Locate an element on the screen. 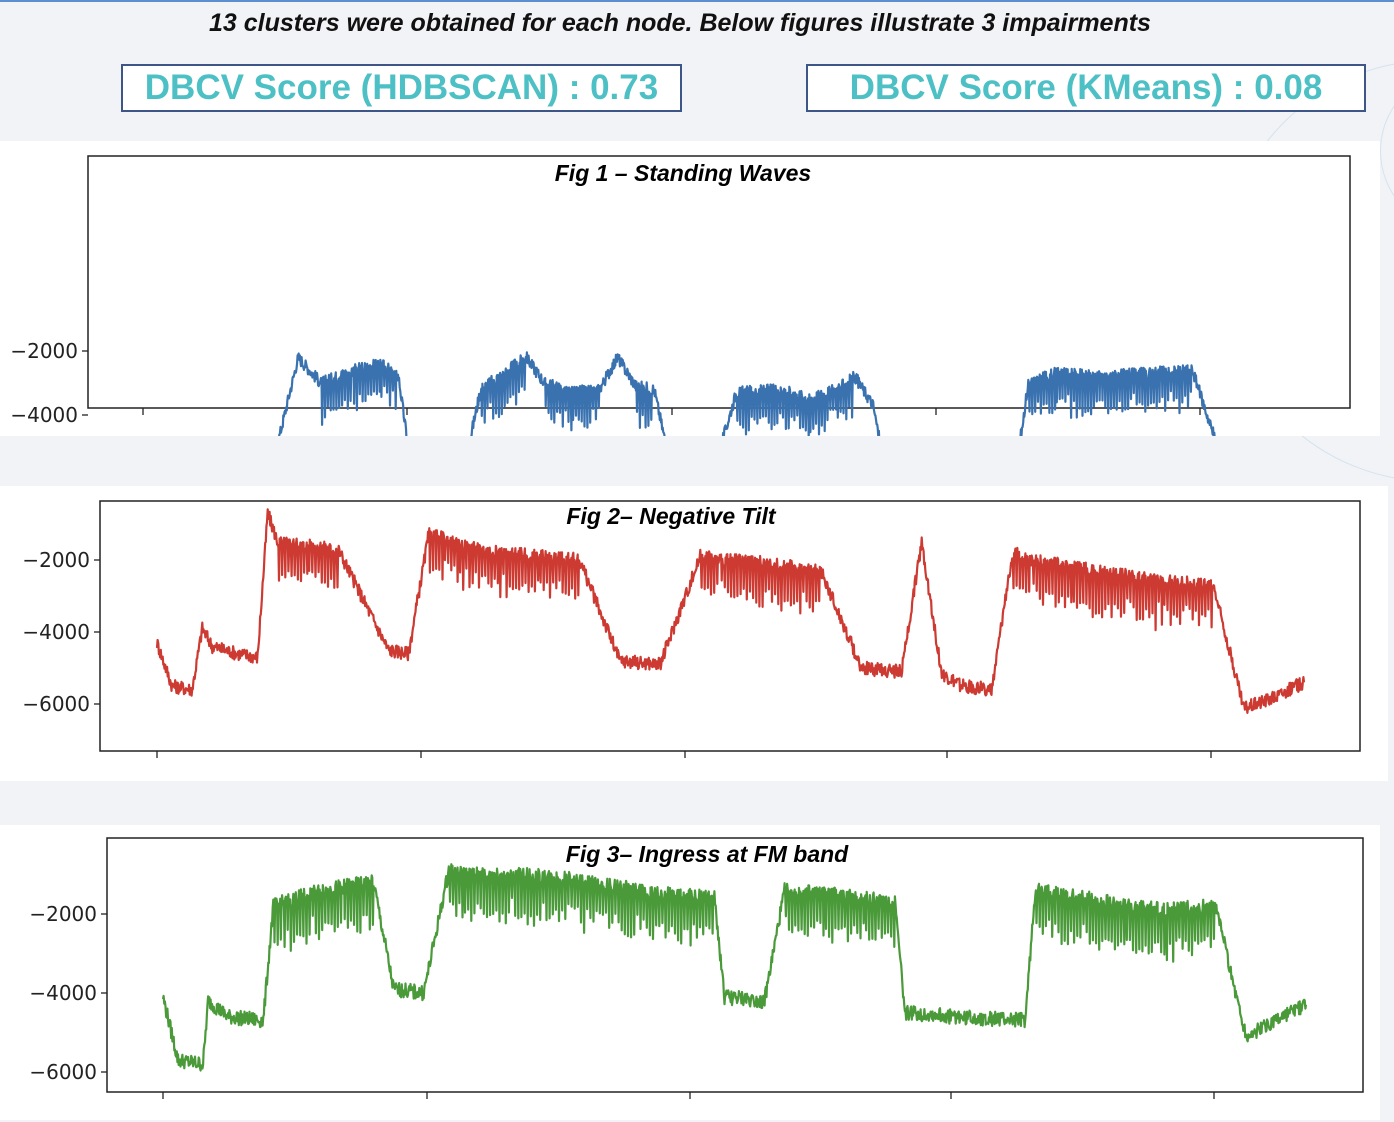 Image resolution: width=1394 pixels, height=1122 pixels. top-accent-rule is located at coordinates (697, 1).